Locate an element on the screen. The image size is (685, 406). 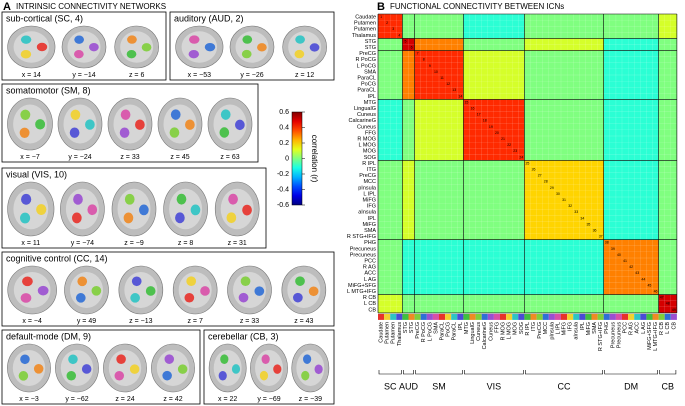
row-label: PreCG is located at coordinates (367, 54).